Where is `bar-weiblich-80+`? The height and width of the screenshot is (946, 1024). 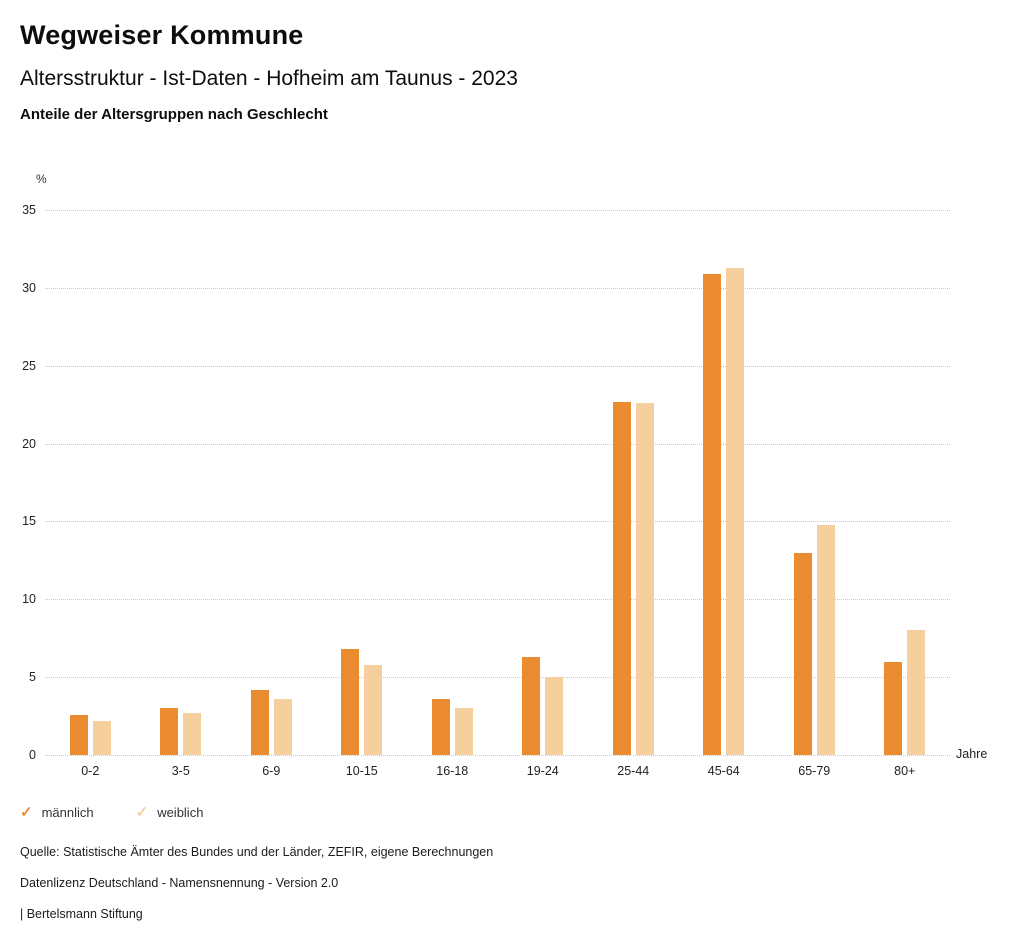
bar-weiblich-80+ is located at coordinates (916, 692).